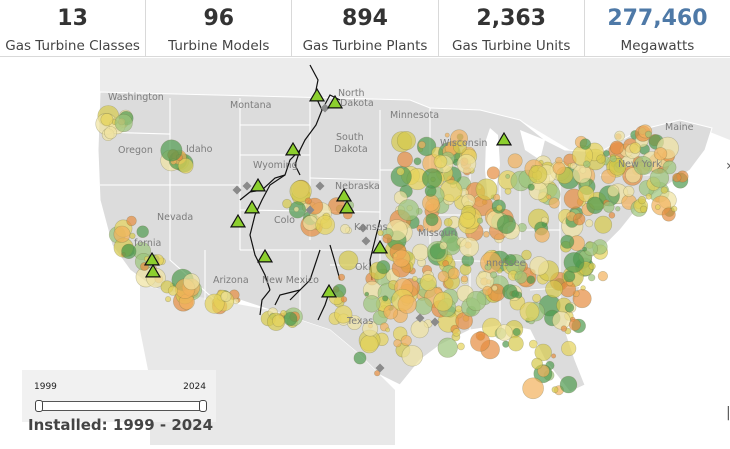 This screenshot has width=730, height=449. Describe the element at coordinates (121, 406) in the screenshot. I see `slider-track` at that location.